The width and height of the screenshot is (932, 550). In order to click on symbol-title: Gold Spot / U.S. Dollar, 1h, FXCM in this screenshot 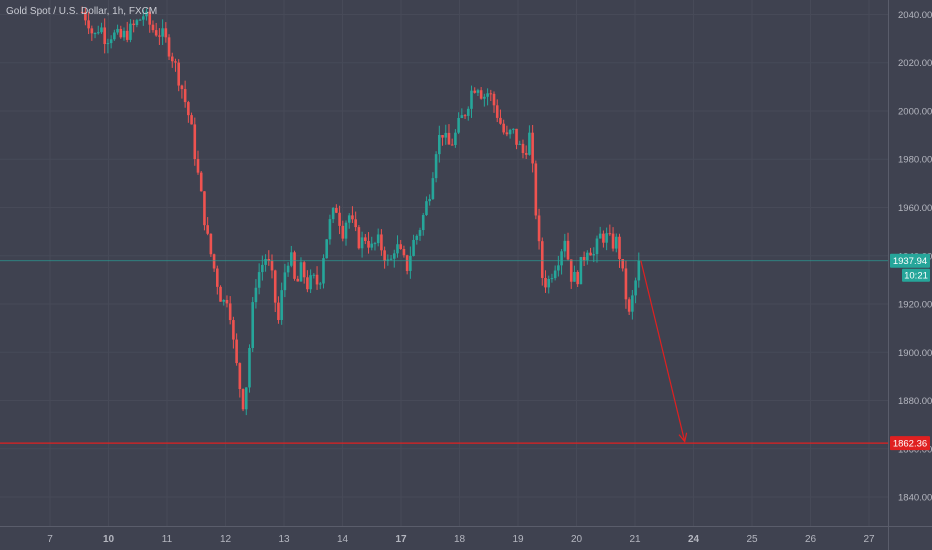, I will do `click(82, 11)`.